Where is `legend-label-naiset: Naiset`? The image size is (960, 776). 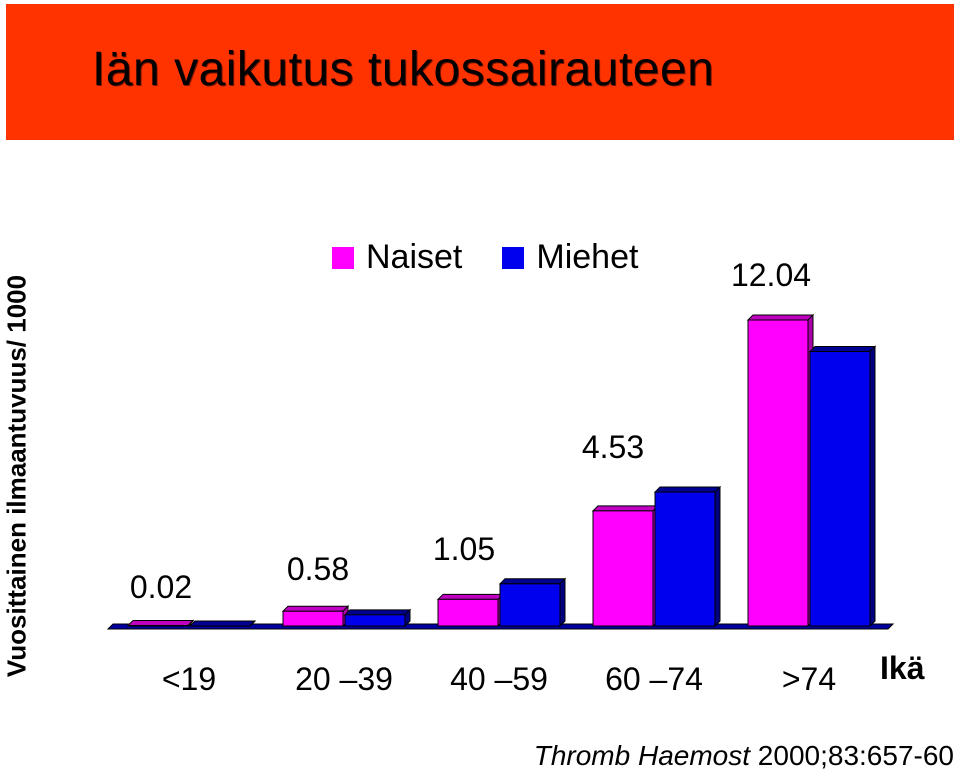 legend-label-naiset: Naiset is located at coordinates (414, 257).